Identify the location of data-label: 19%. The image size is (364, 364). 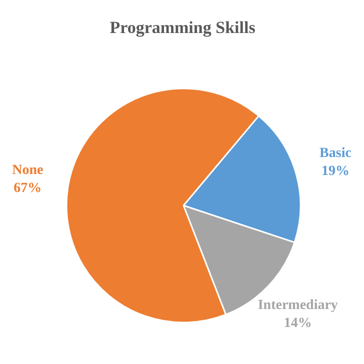
(335, 171).